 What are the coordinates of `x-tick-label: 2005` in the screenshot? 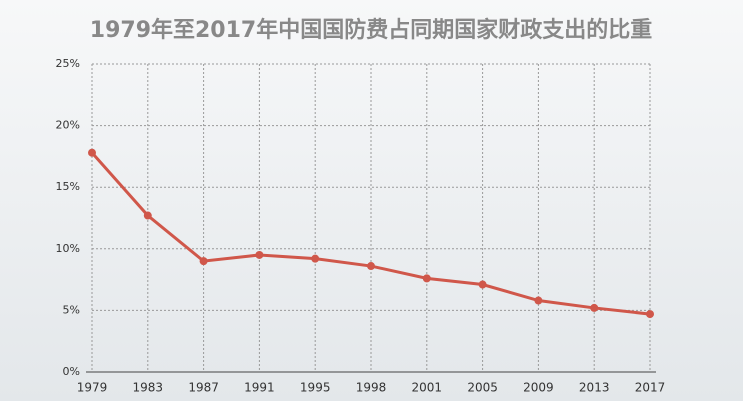 It's located at (482, 388).